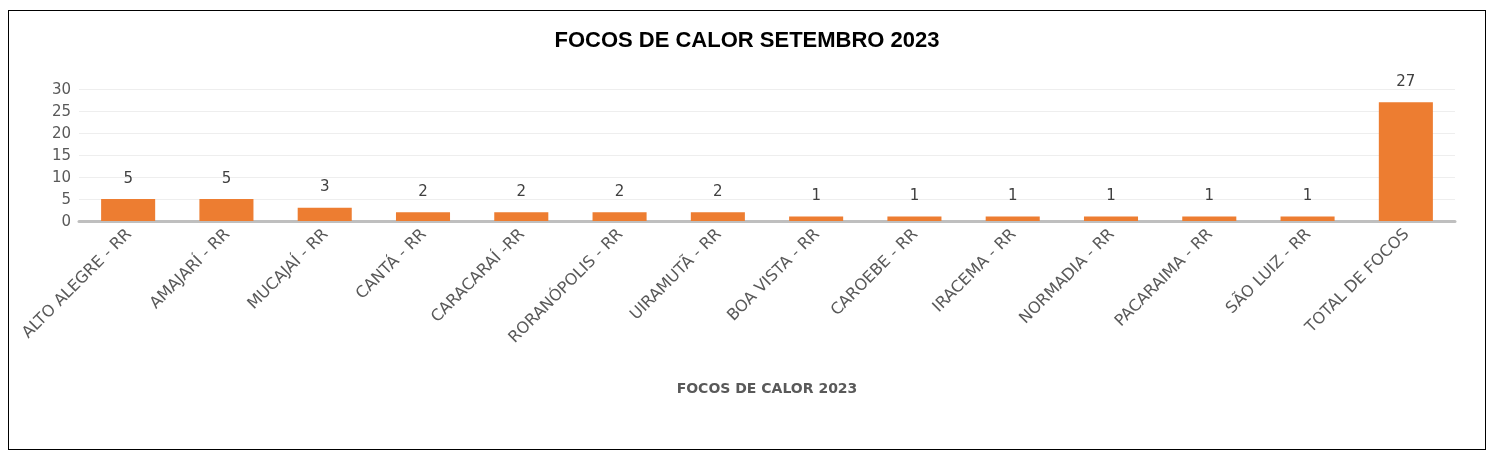 This screenshot has width=1492, height=470. Describe the element at coordinates (1406, 80) in the screenshot. I see `data-label: 27` at that location.